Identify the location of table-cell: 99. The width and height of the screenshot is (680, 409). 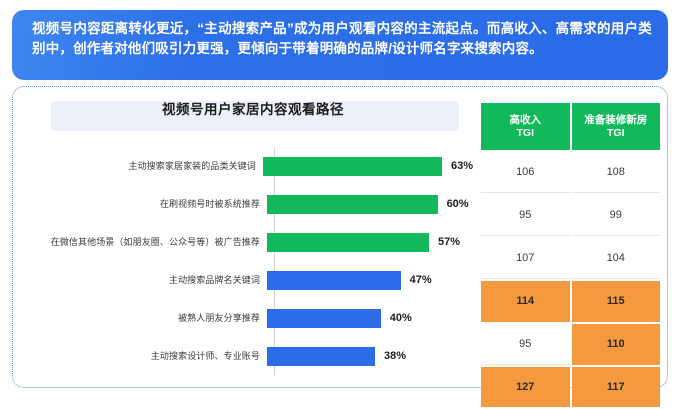
(615, 215).